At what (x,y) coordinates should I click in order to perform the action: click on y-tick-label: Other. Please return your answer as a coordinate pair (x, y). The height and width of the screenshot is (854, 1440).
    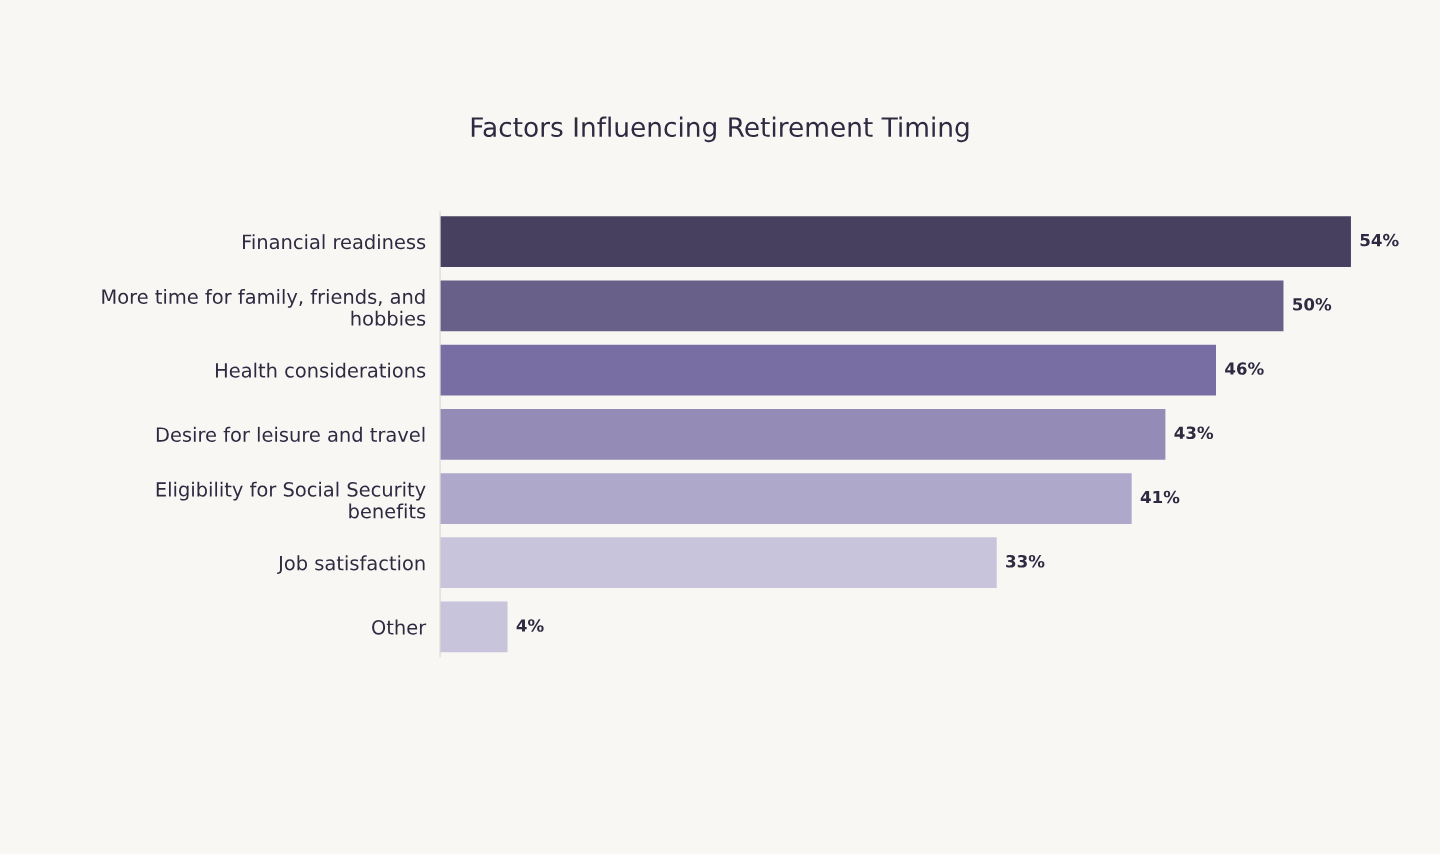
    Looking at the image, I should click on (399, 627).